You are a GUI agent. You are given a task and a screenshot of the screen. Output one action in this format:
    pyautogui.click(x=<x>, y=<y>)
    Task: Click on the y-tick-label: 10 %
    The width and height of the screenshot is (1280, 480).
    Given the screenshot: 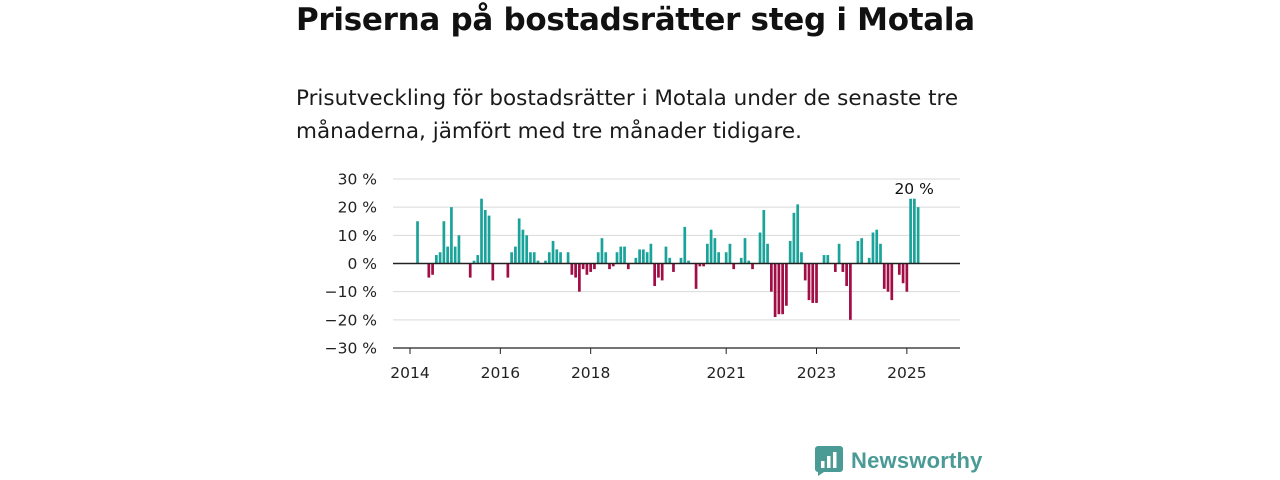 What is the action you would take?
    pyautogui.click(x=357, y=236)
    